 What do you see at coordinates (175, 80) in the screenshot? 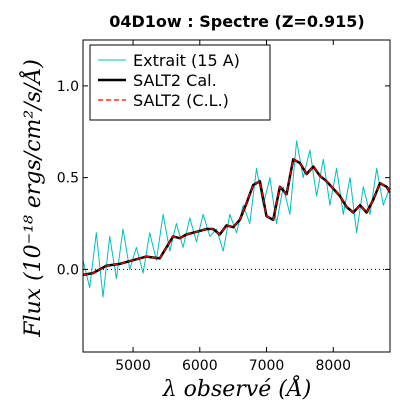
I see `legend-label-1: SALT2 Cal.` at bounding box center [175, 80].